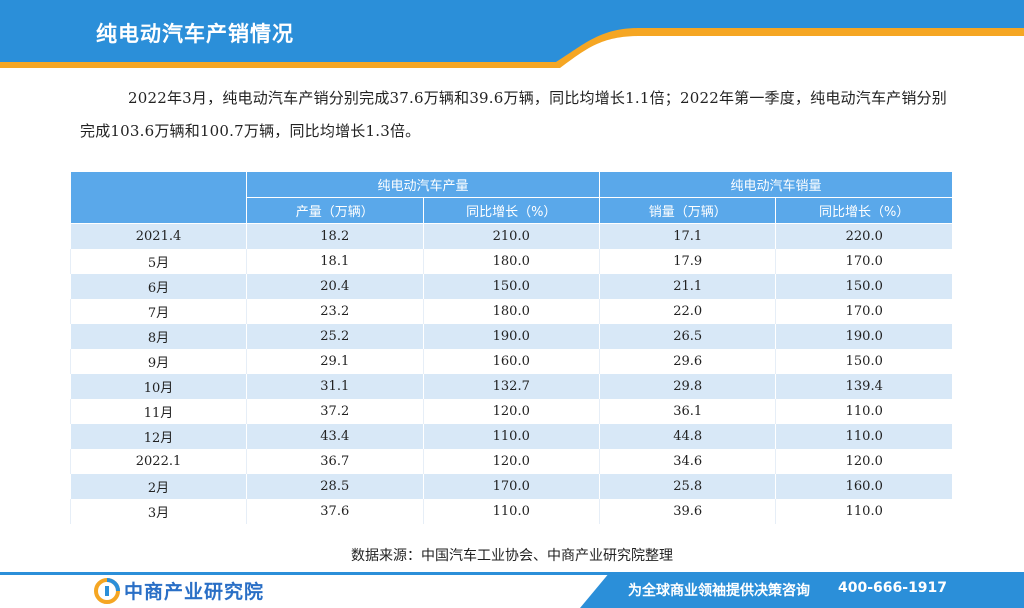 The height and width of the screenshot is (608, 1024). I want to click on table-row: 8月 25.2 190.0 26.5 190.0, so click(510, 336).